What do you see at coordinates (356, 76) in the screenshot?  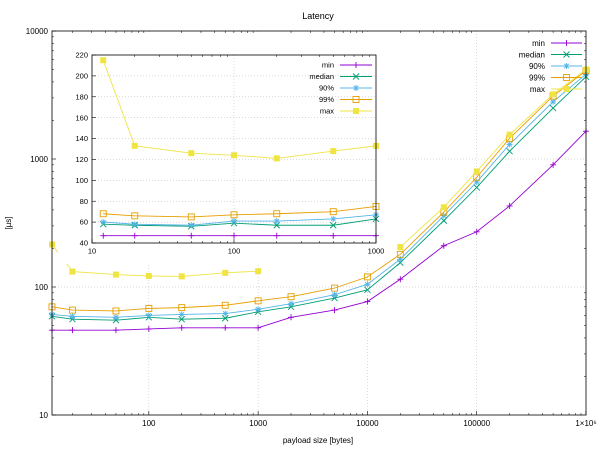 I see `inset-legend-marker-median` at bounding box center [356, 76].